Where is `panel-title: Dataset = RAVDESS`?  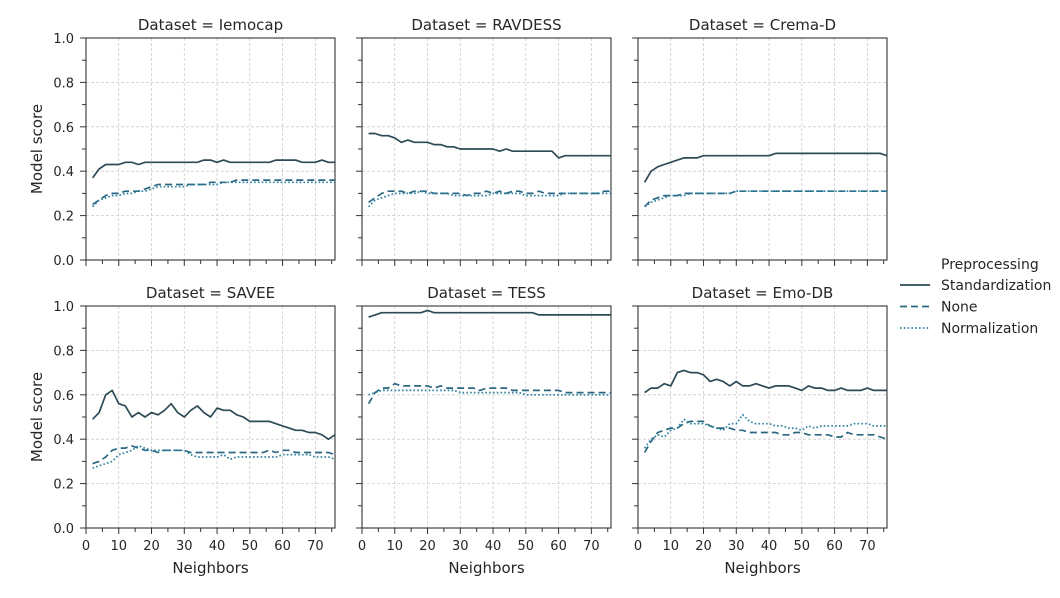 panel-title: Dataset = RAVDESS is located at coordinates (486, 25).